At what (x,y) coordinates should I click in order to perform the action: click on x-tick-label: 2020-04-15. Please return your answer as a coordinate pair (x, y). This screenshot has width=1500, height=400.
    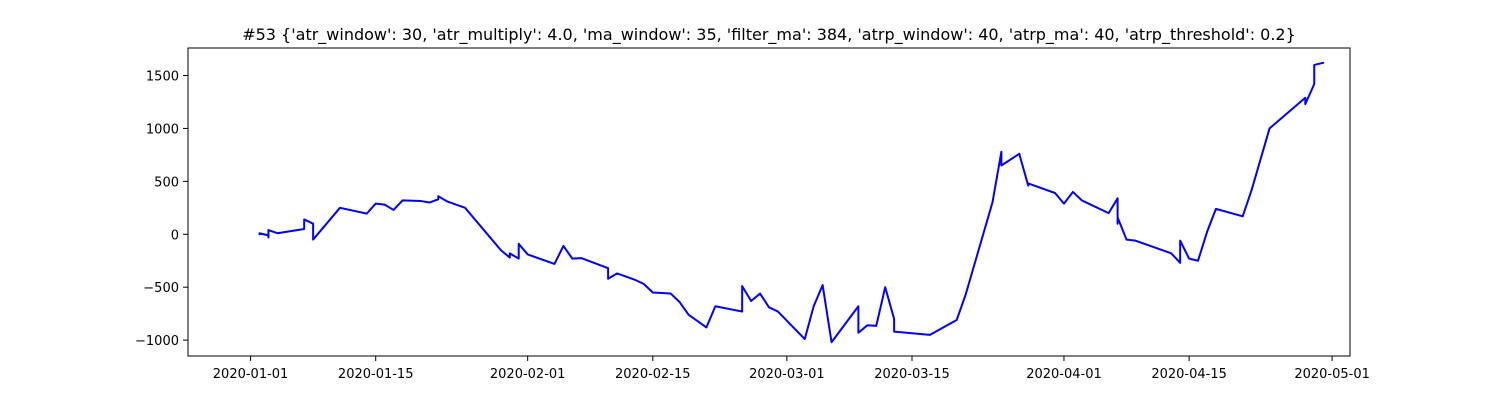
    Looking at the image, I should click on (1189, 374).